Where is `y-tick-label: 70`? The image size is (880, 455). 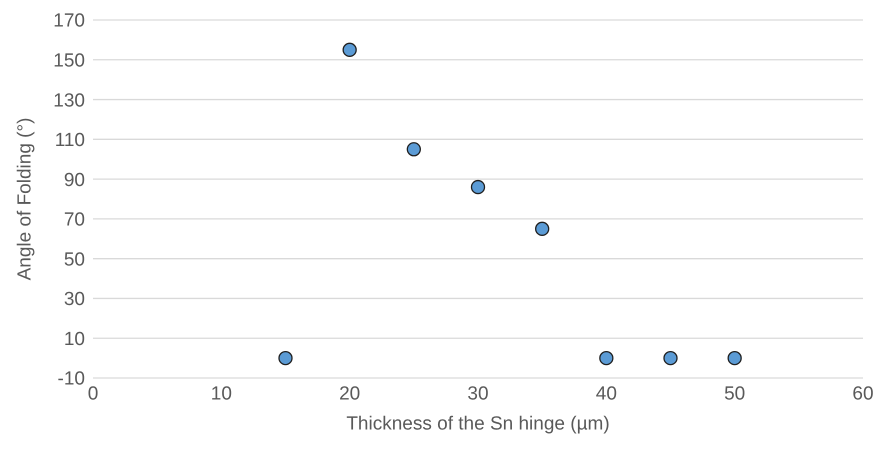 y-tick-label: 70 is located at coordinates (74, 220).